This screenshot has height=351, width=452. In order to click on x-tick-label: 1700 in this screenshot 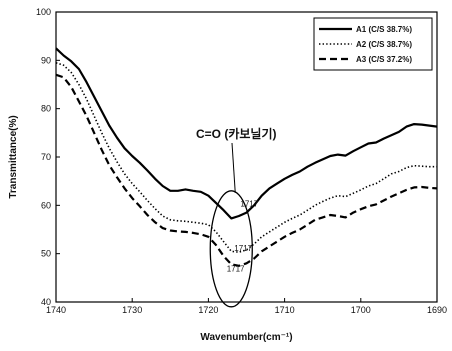, I will do `click(361, 310)`.